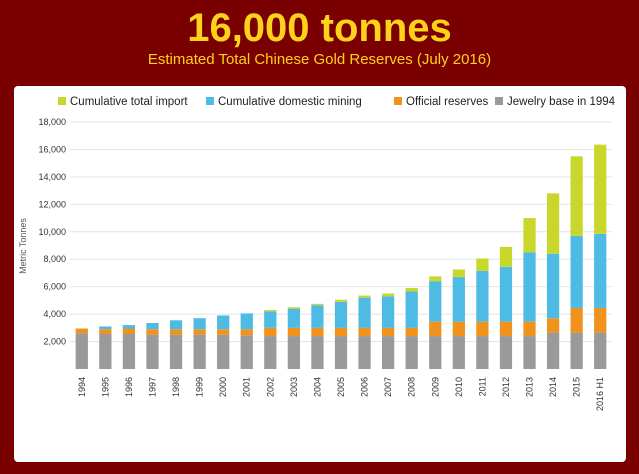 The width and height of the screenshot is (639, 474). What do you see at coordinates (317, 387) in the screenshot?
I see `x-tick-label: 2004` at bounding box center [317, 387].